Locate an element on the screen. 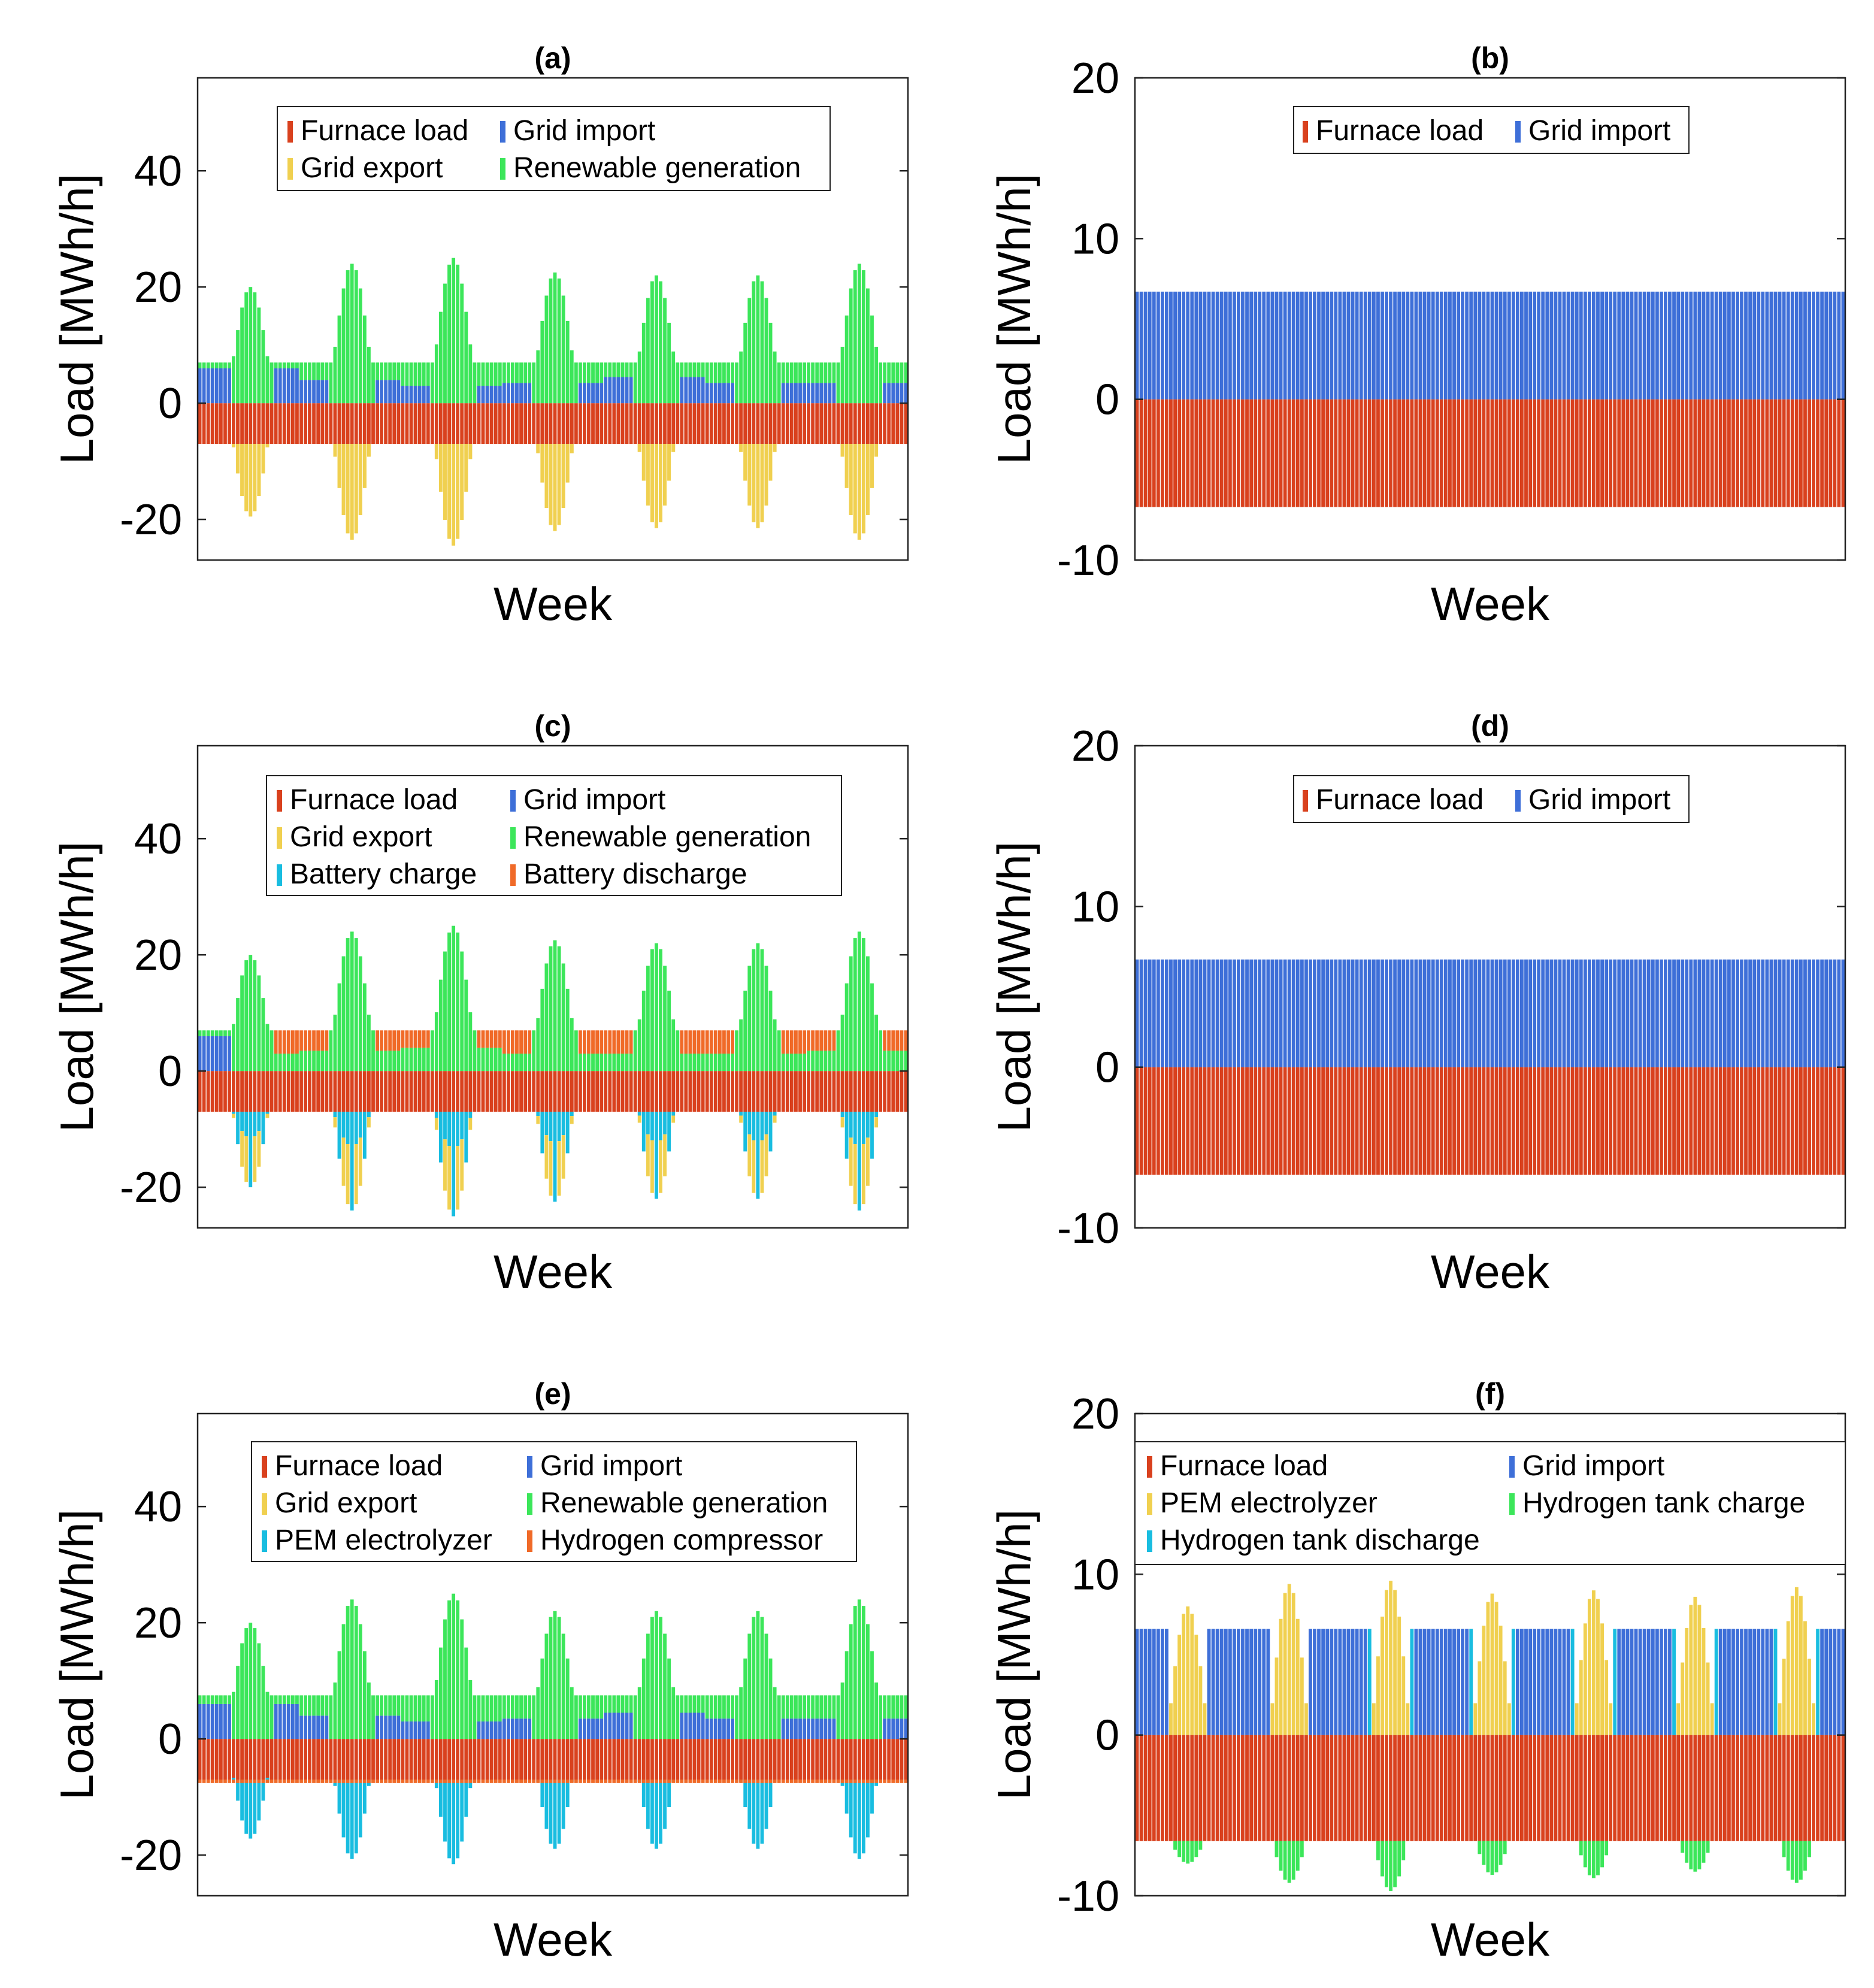 This screenshot has height=1988, width=1874. legend-label: Battery discharge is located at coordinates (635, 874).